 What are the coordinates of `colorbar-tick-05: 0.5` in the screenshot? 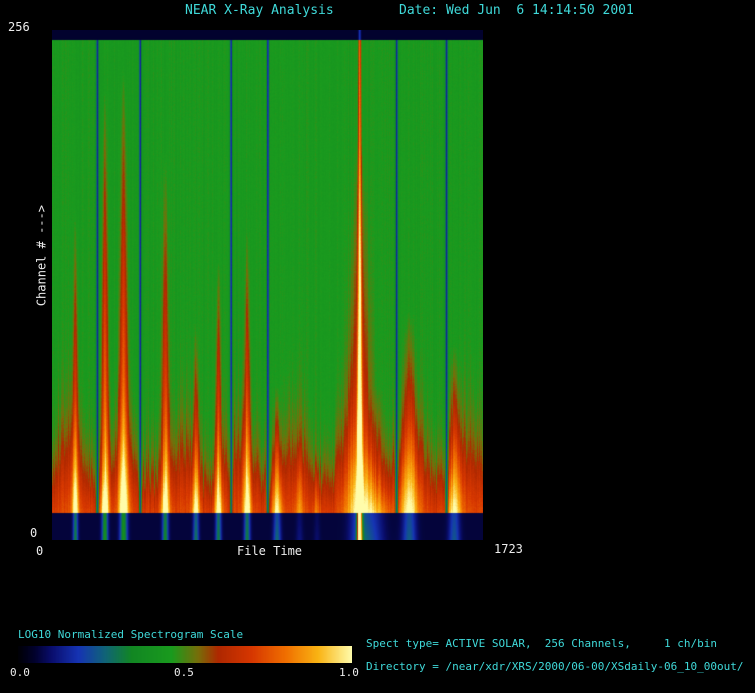 It's located at (184, 672).